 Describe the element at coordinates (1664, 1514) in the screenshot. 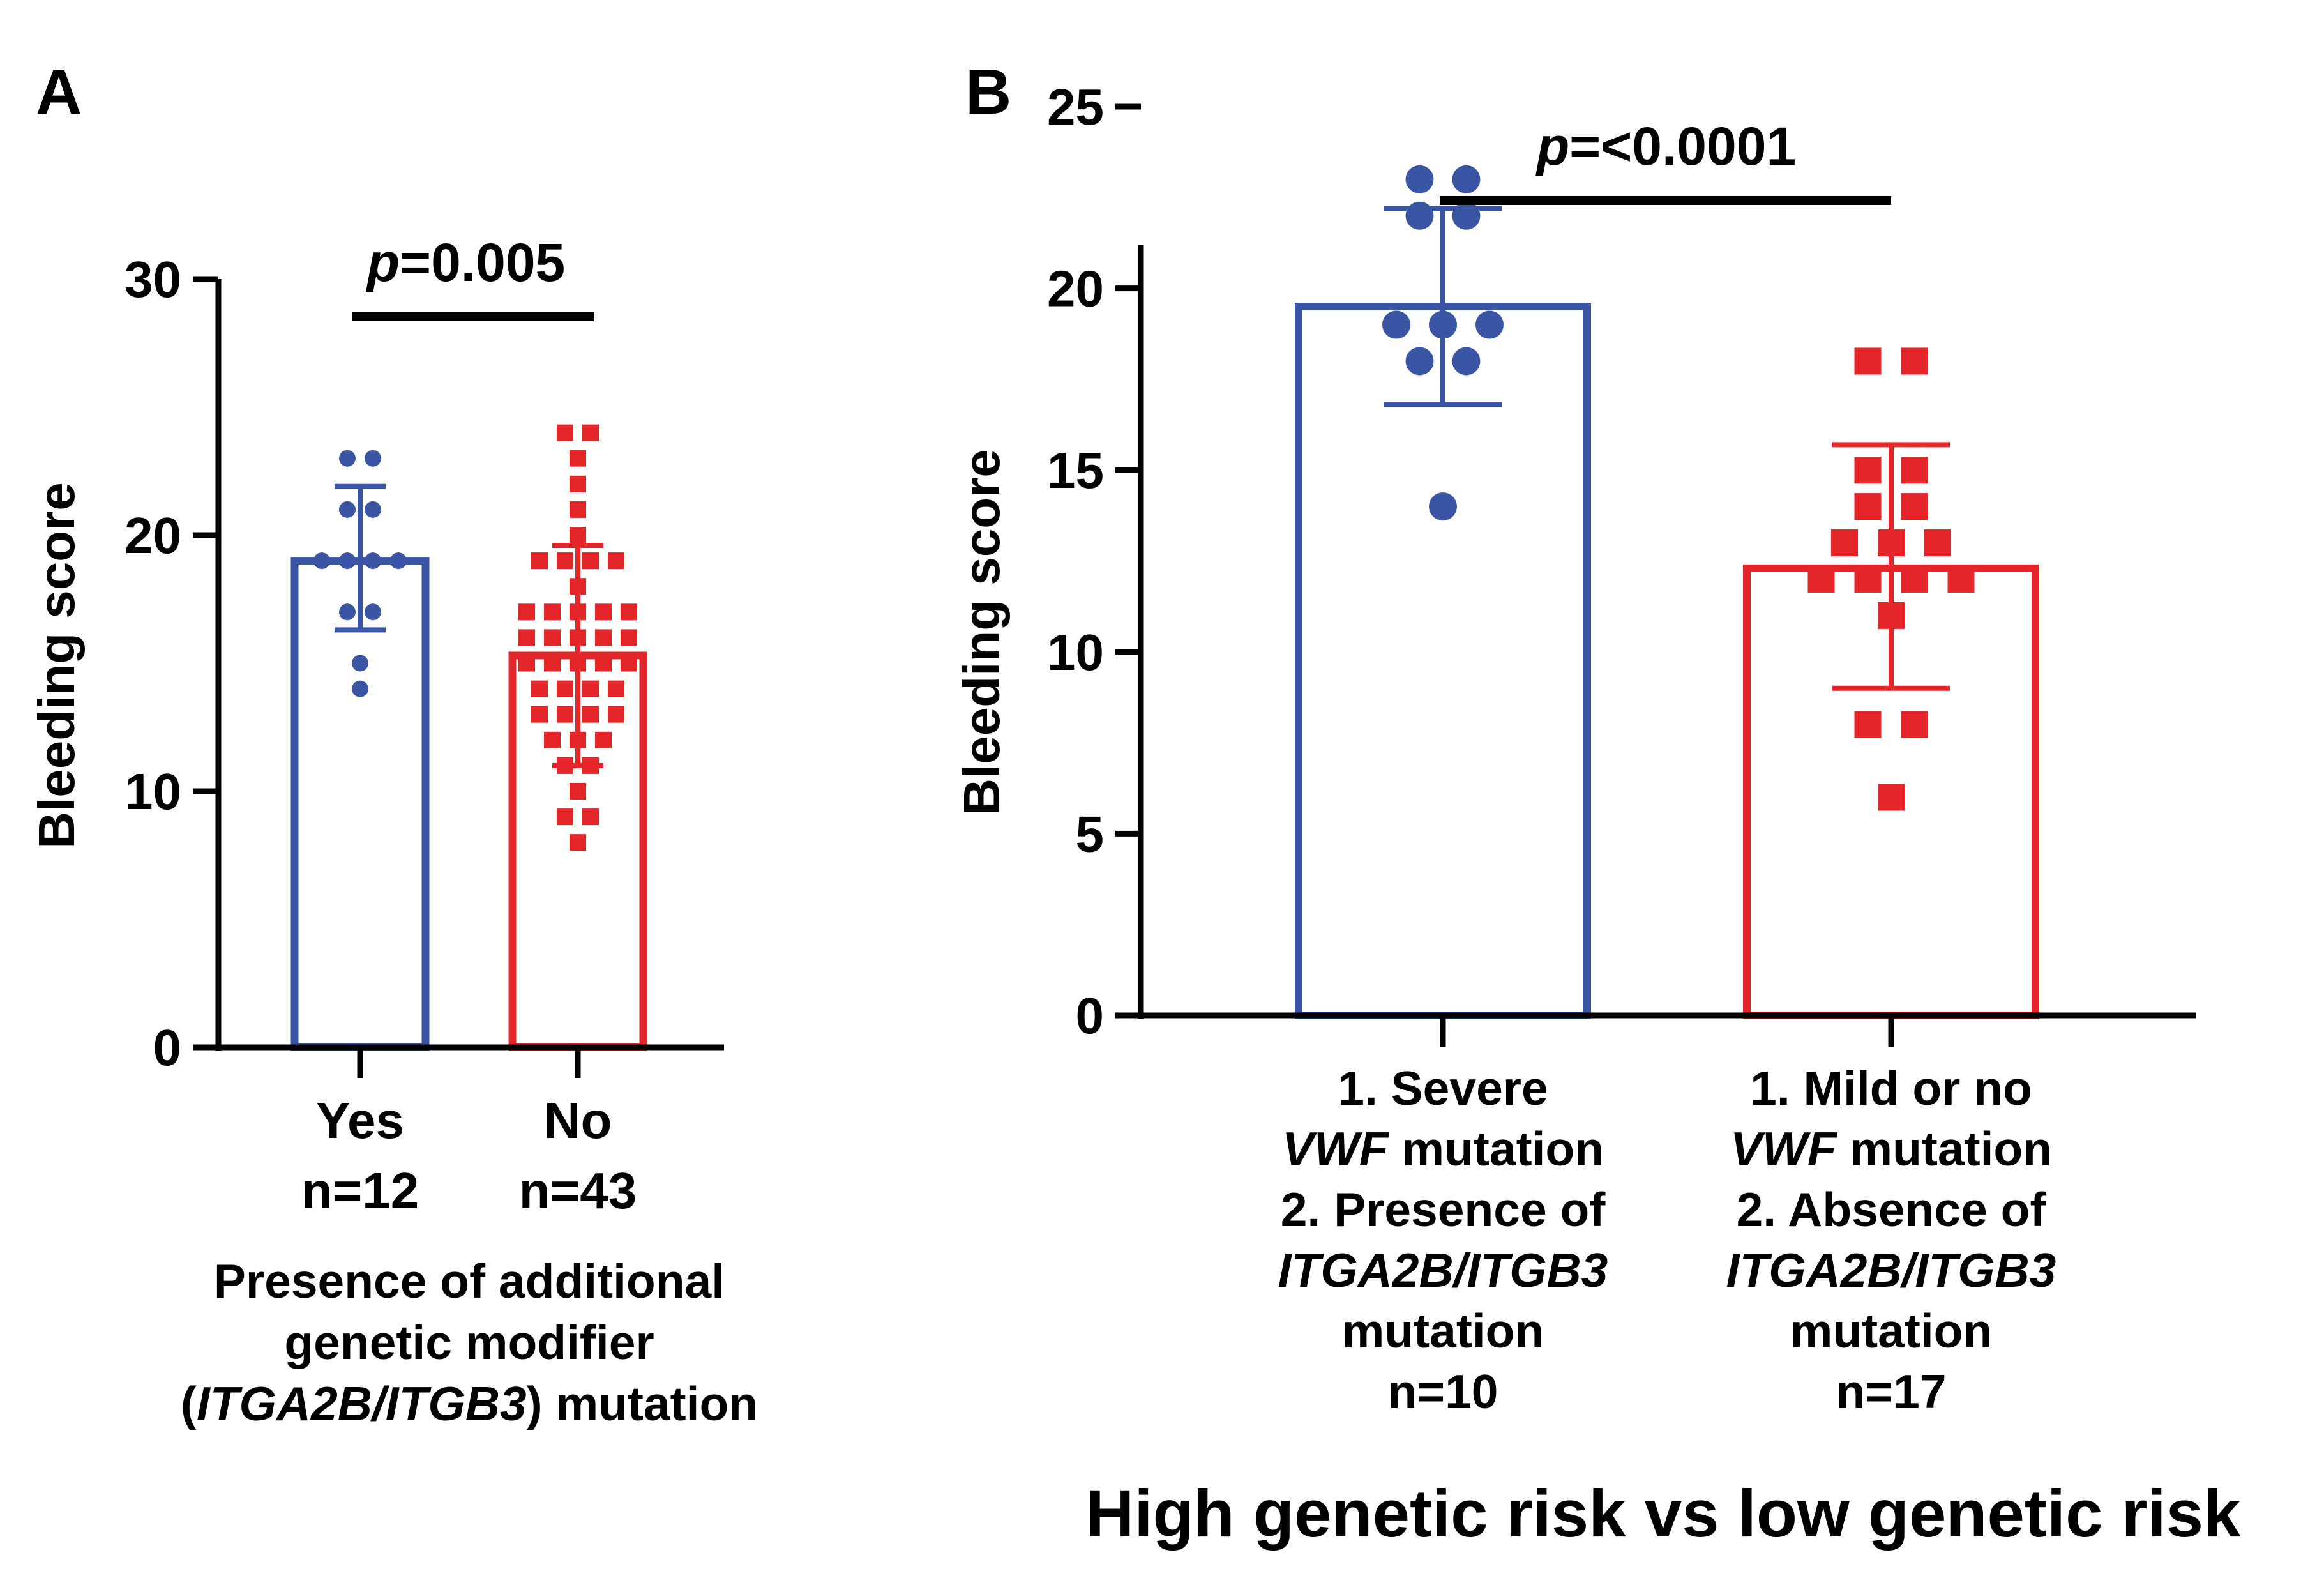

I see `figure-footer-title: High genetic risk vs low genetic risk` at that location.